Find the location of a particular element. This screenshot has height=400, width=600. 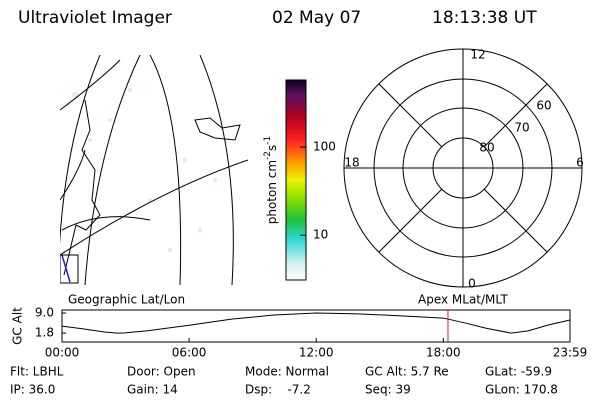

status-field: Door: Open is located at coordinates (161, 372).